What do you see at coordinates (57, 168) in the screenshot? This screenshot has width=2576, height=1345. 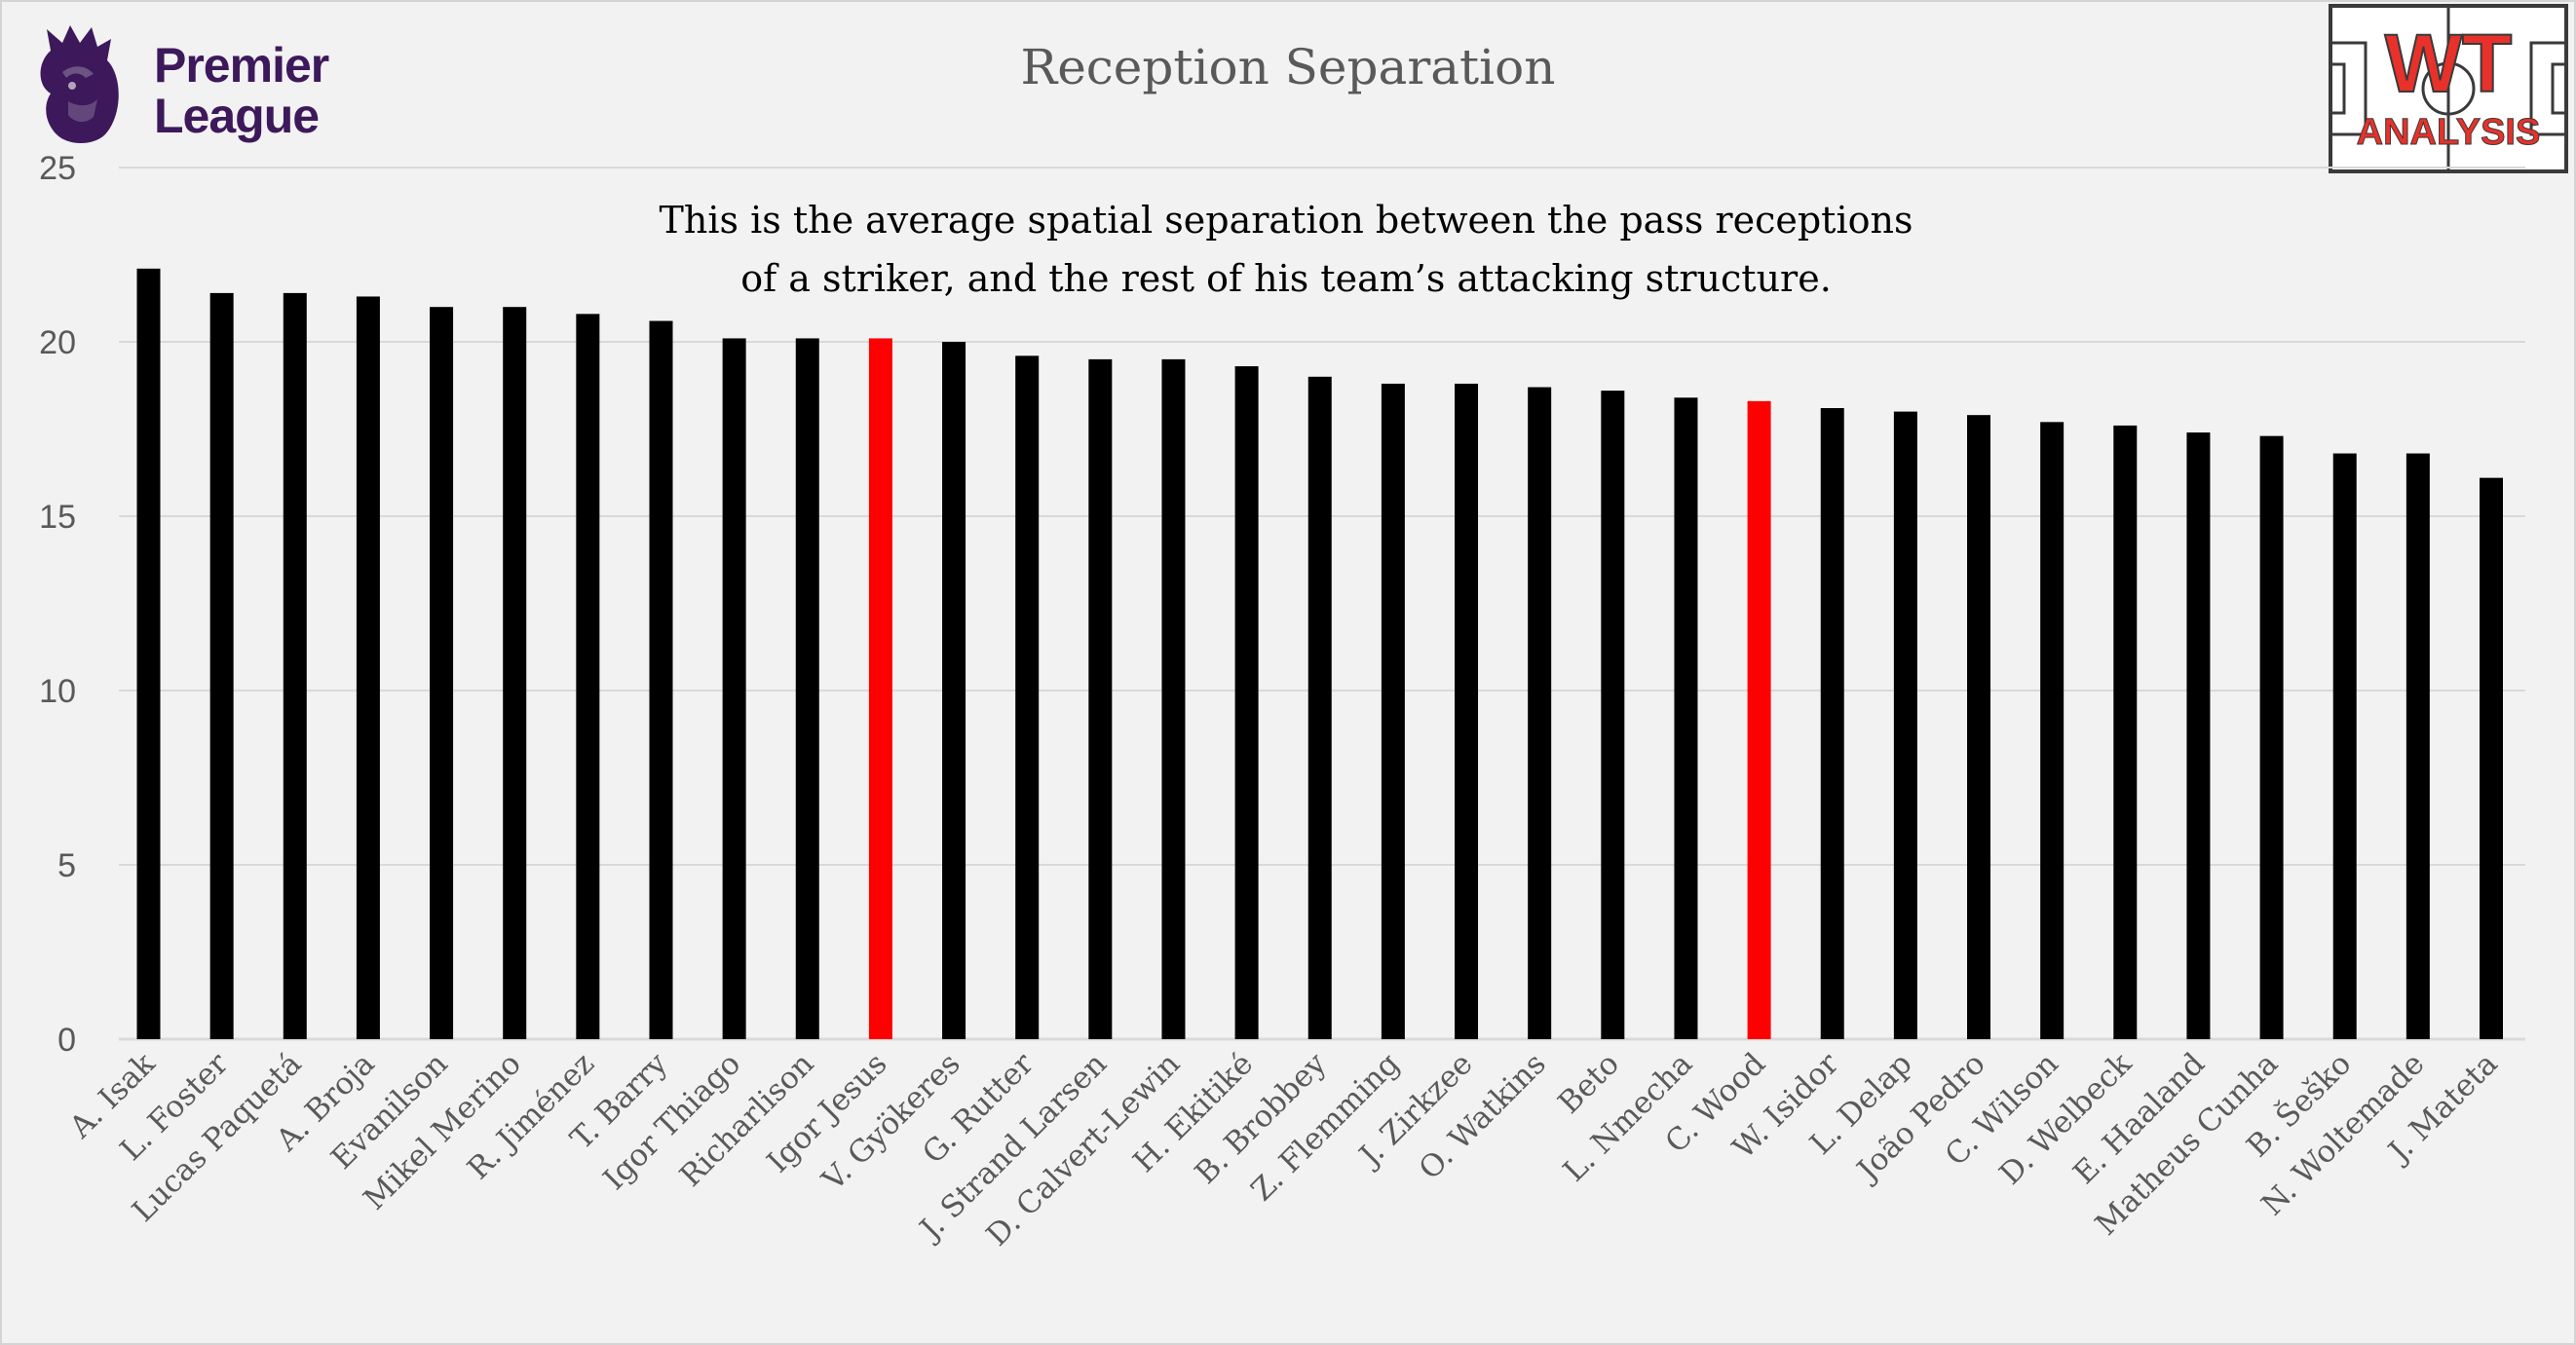 I see `y-tick-label: 25` at bounding box center [57, 168].